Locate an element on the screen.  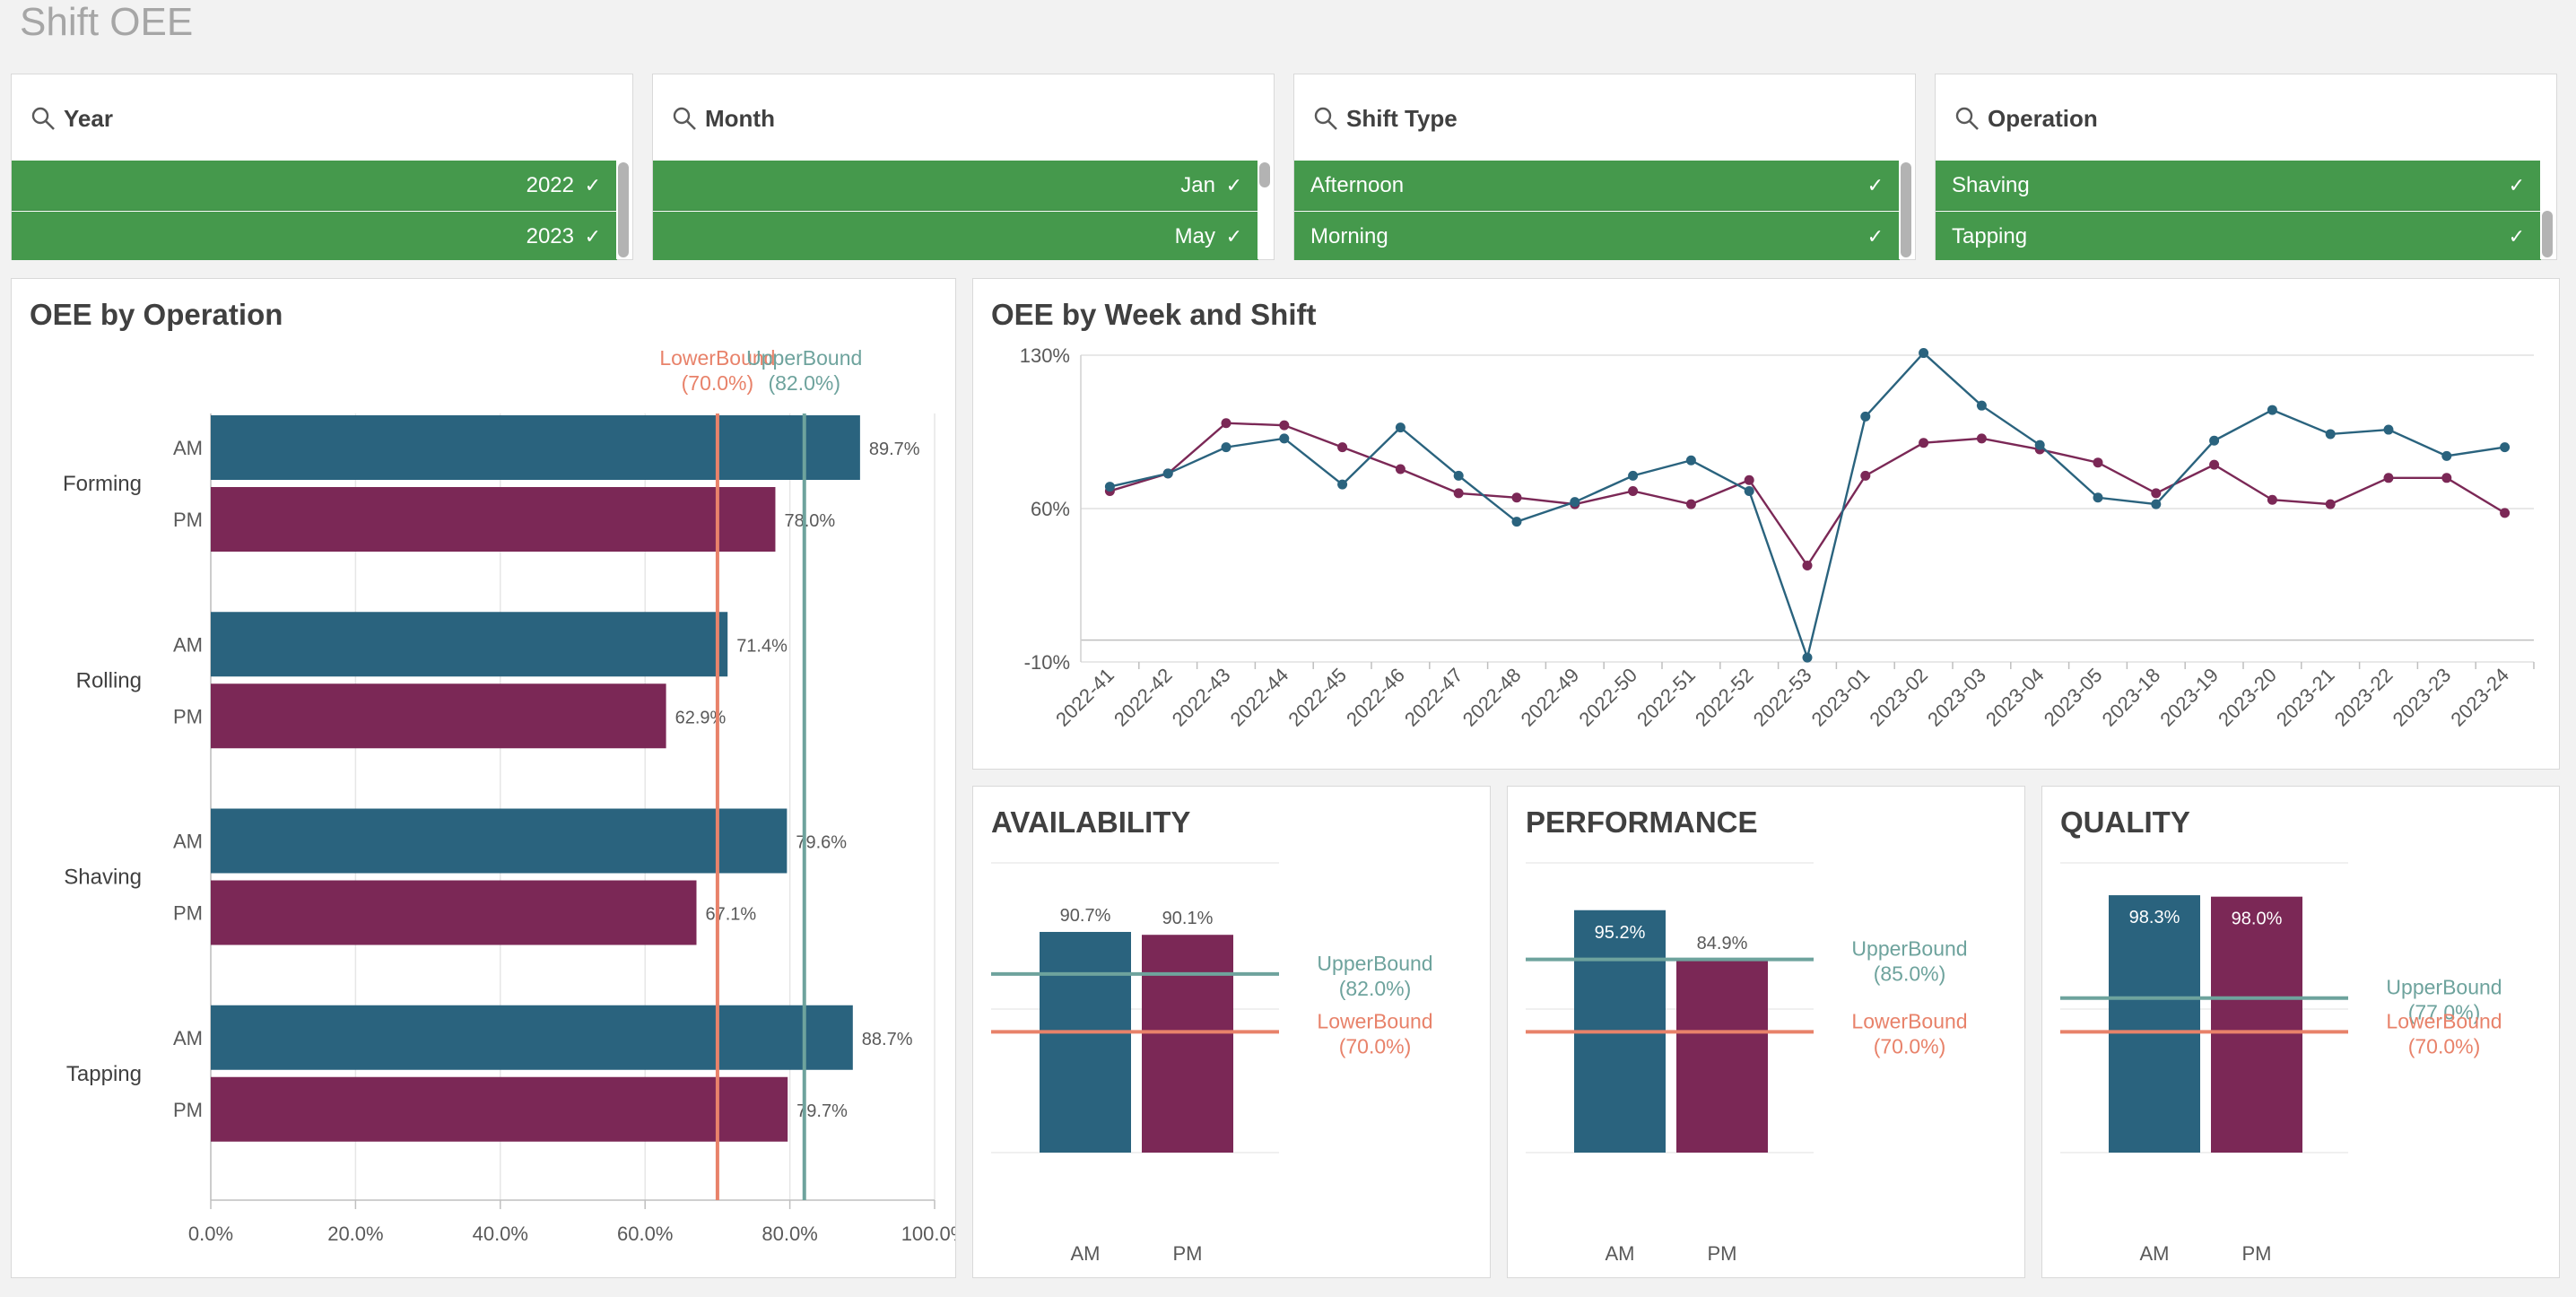
x-tick-label: AM is located at coordinates (2155, 1253).